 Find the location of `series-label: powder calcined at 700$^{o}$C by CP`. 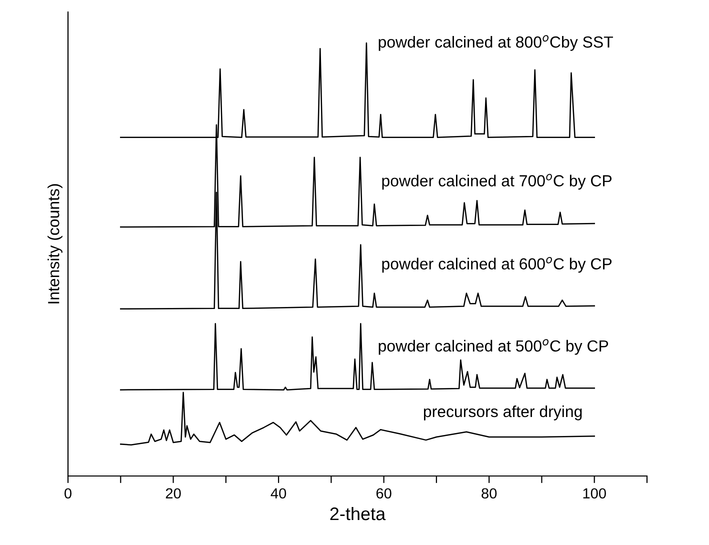

series-label: powder calcined at 700$^{o}$C by CP is located at coordinates (497, 182).